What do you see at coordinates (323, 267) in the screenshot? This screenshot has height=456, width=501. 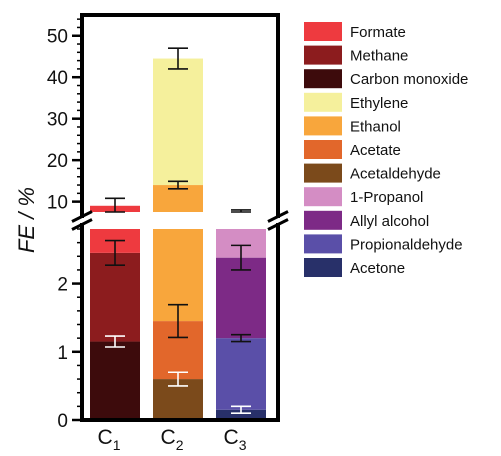 I see `legend-swatch-acetone` at bounding box center [323, 267].